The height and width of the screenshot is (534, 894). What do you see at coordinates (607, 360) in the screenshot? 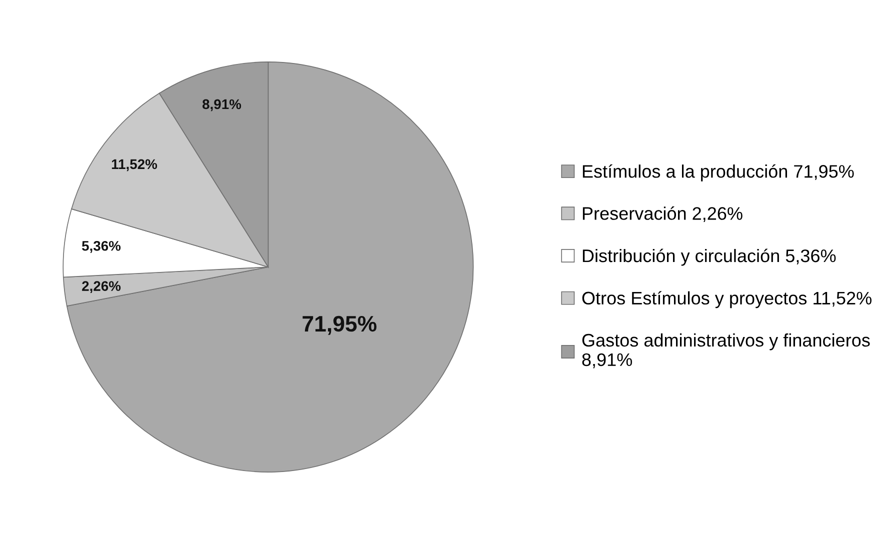
I see `text: 8,91%` at bounding box center [607, 360].